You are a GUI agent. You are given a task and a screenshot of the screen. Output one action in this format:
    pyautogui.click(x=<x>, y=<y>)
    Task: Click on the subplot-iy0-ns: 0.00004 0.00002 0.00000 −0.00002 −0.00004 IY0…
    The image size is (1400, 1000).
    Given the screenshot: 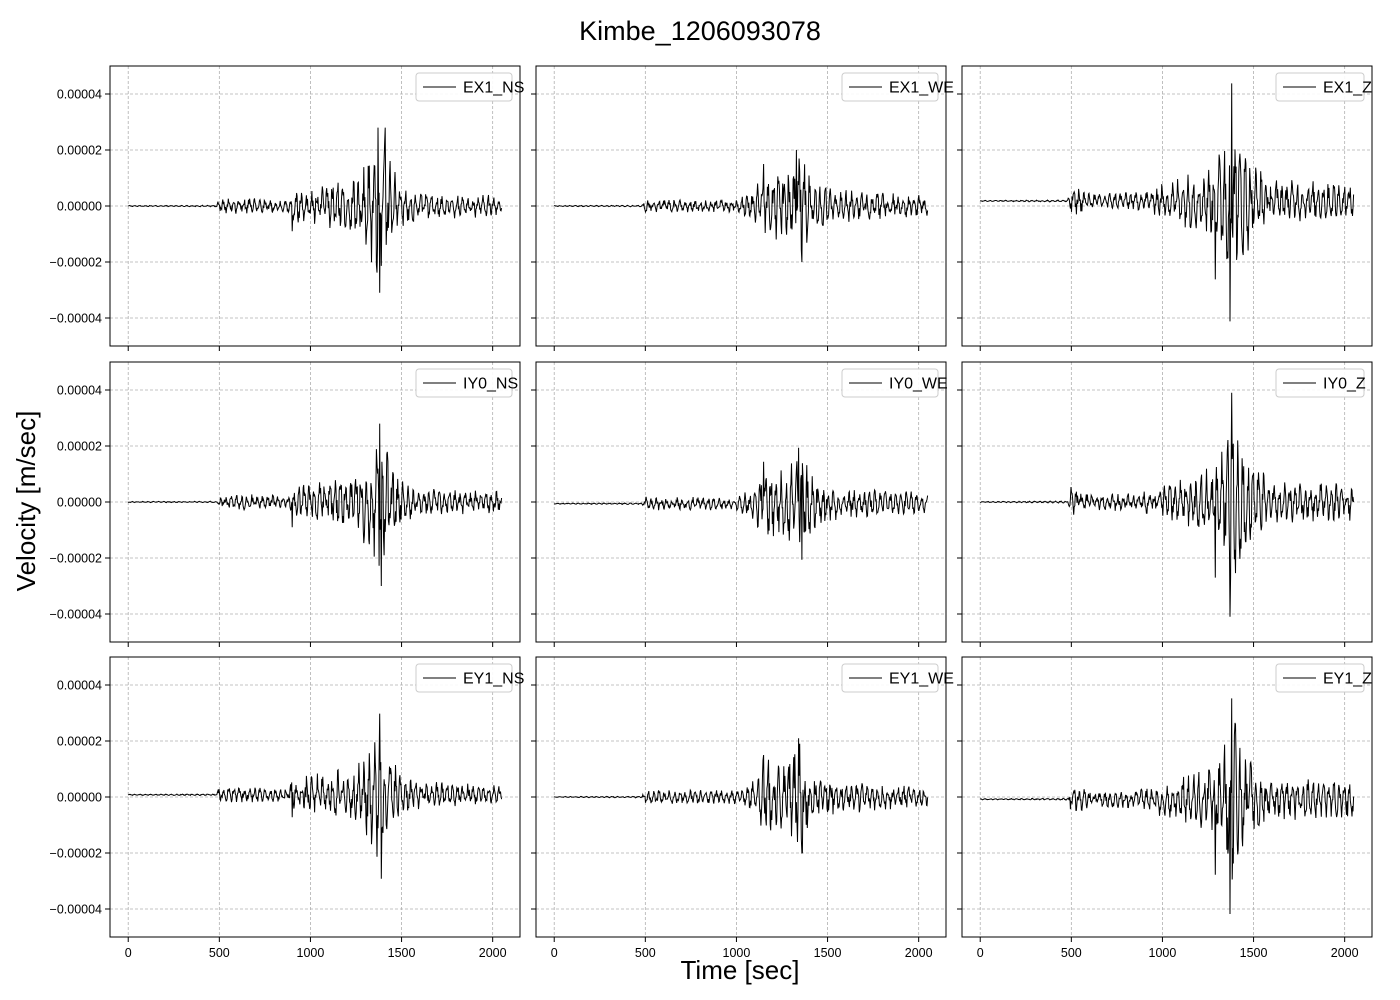 What is the action you would take?
    pyautogui.click(x=285, y=504)
    